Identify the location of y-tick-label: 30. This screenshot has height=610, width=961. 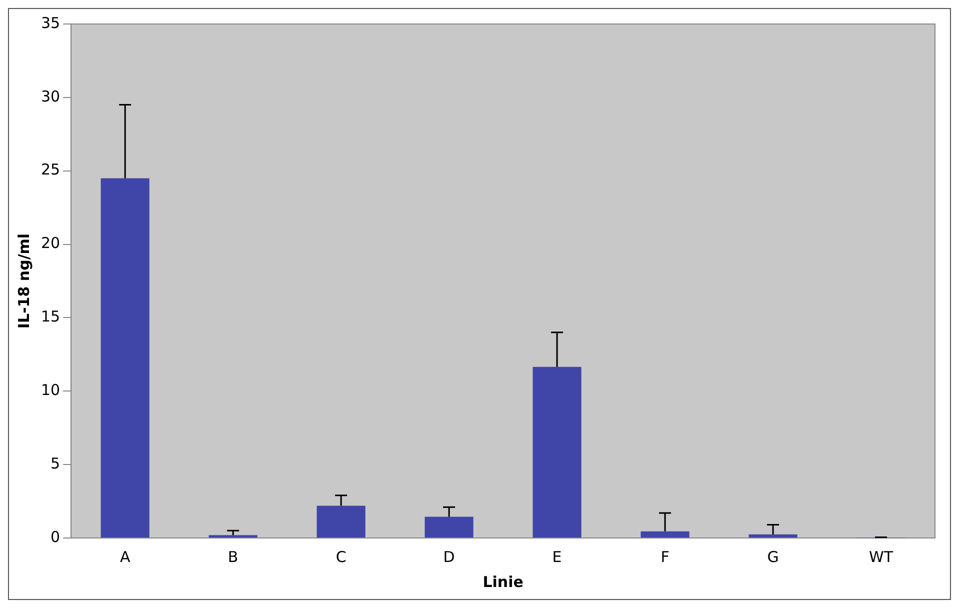
(50, 96).